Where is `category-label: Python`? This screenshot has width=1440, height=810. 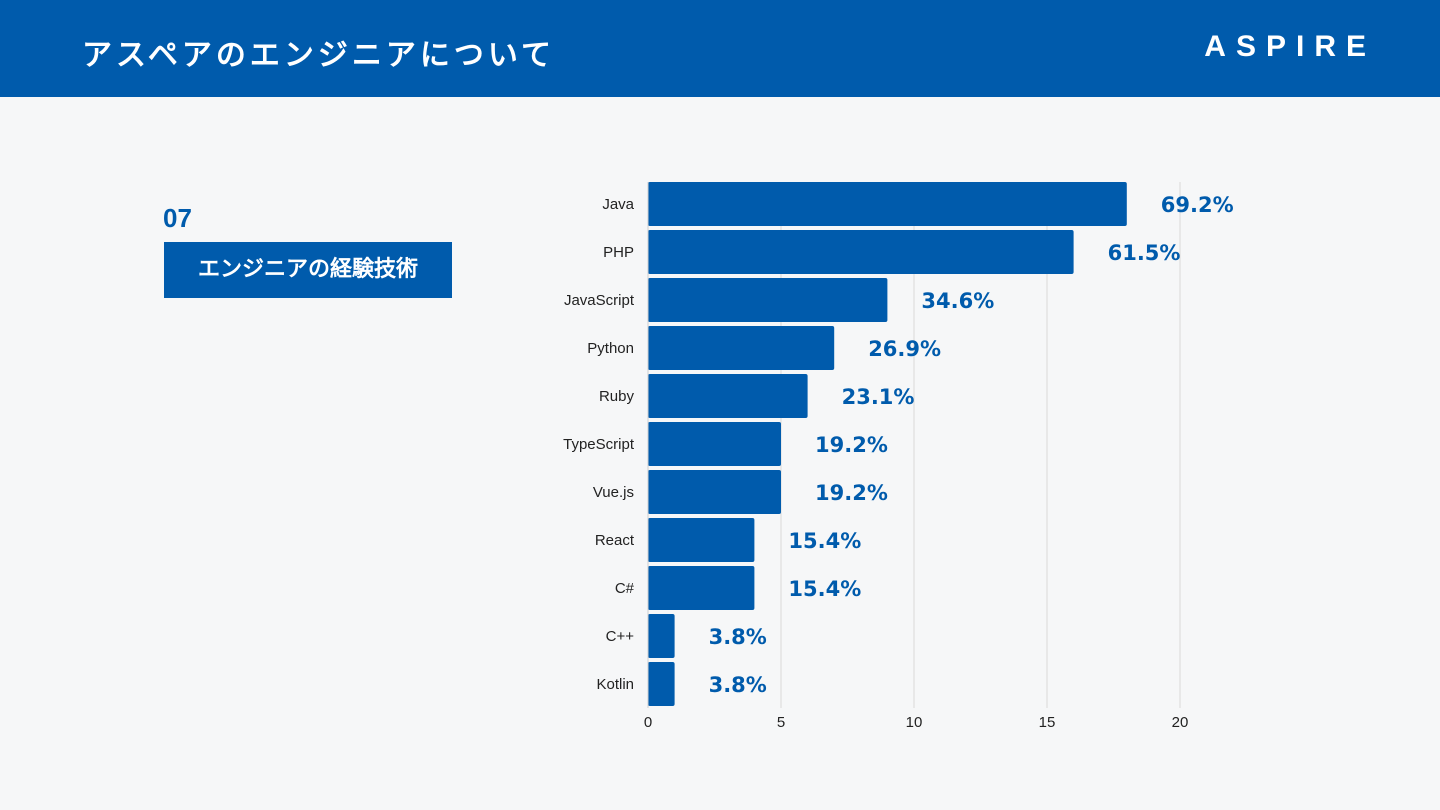
category-label: Python is located at coordinates (610, 348).